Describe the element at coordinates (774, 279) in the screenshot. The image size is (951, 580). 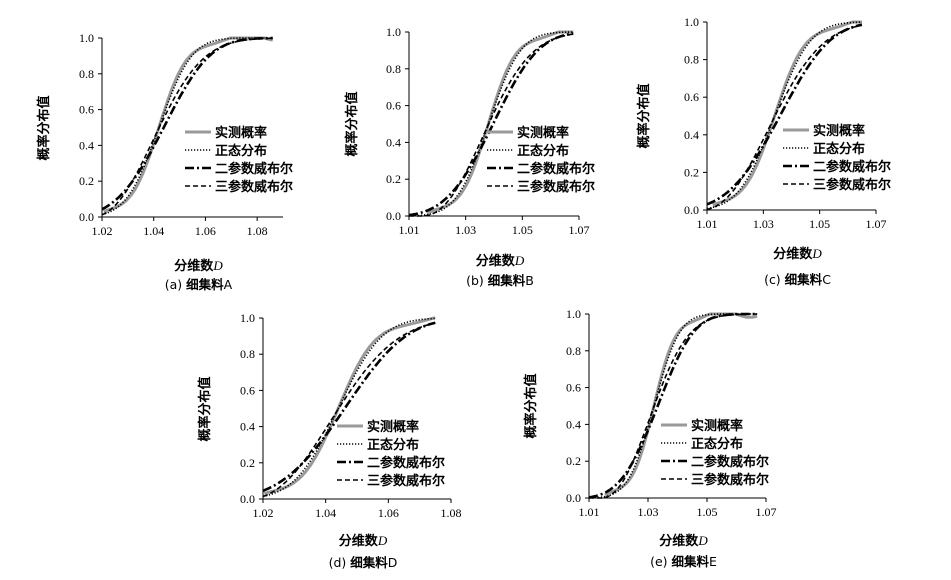
I see `caption-prefix: (c)` at that location.